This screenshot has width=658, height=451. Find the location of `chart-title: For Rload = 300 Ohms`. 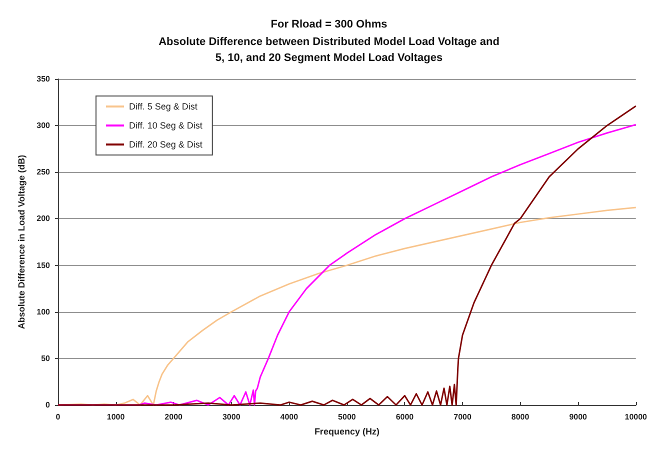

chart-title: For Rload = 300 Ohms is located at coordinates (329, 24).